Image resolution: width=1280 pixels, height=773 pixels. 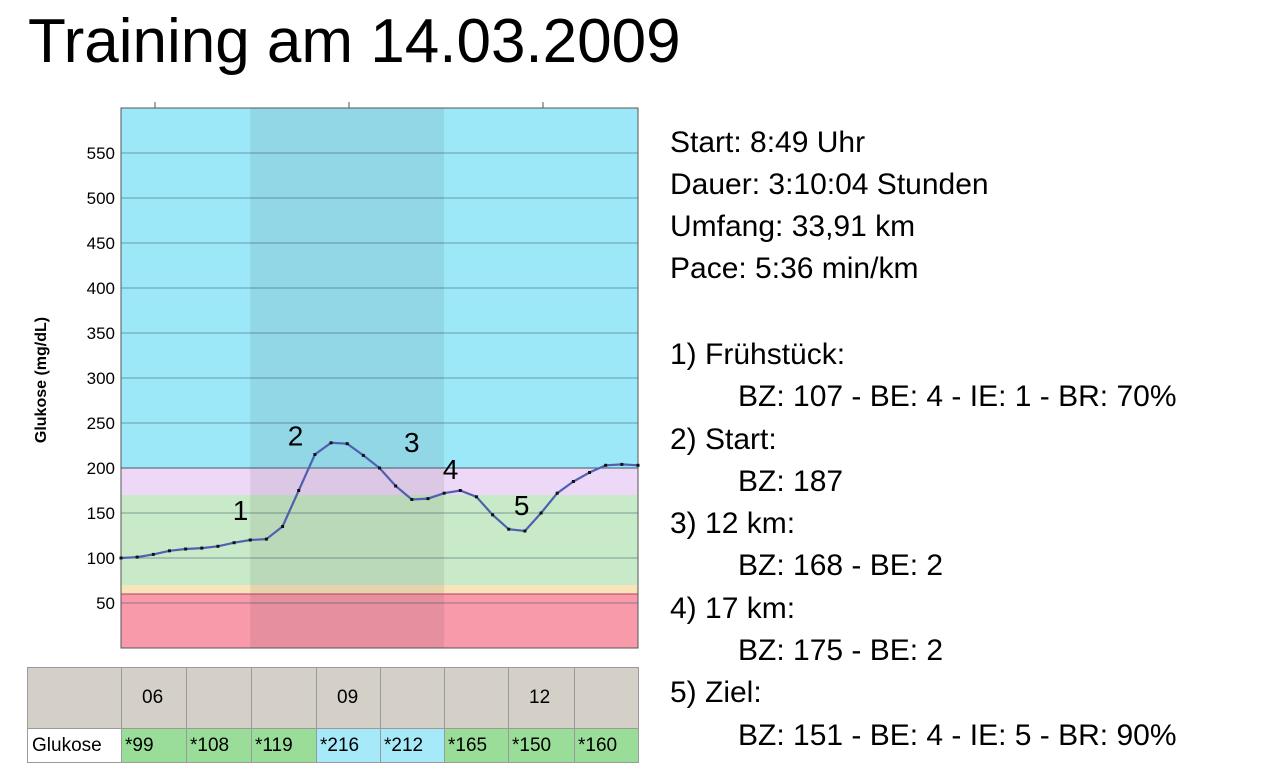 What do you see at coordinates (733, 524) in the screenshot?
I see `event-3-head: 3) 12 km:` at bounding box center [733, 524].